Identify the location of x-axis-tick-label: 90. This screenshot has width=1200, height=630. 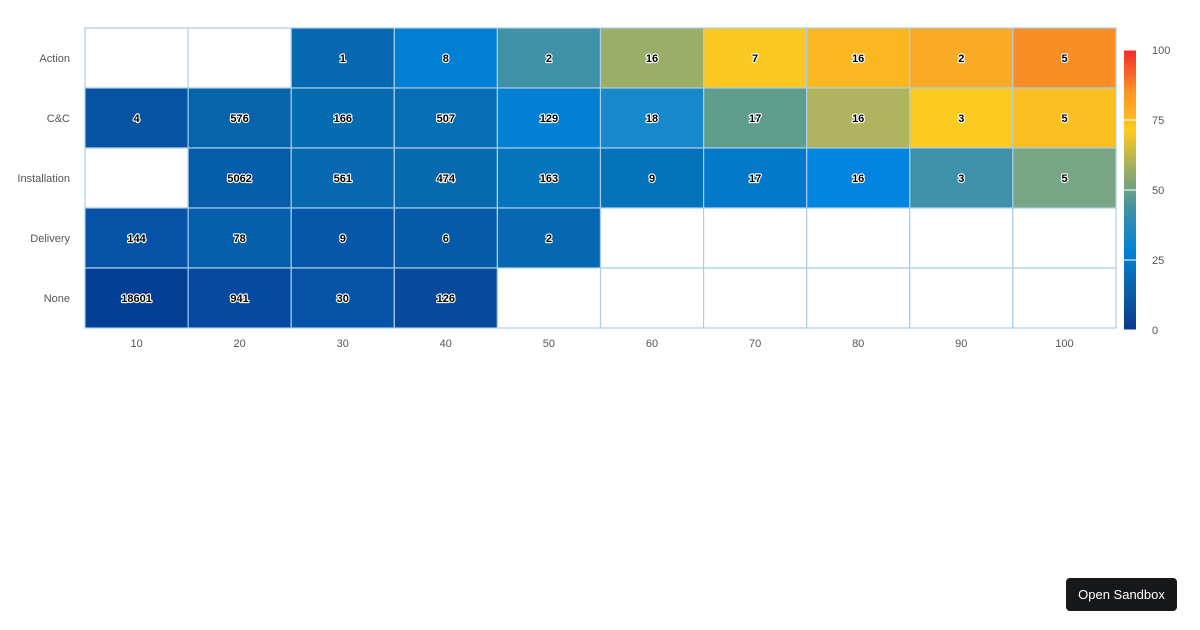
(961, 344).